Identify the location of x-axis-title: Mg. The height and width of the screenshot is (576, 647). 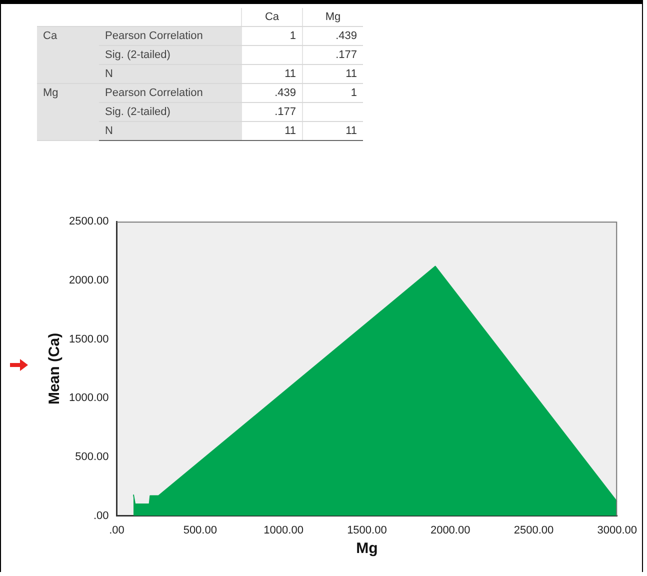
(367, 549).